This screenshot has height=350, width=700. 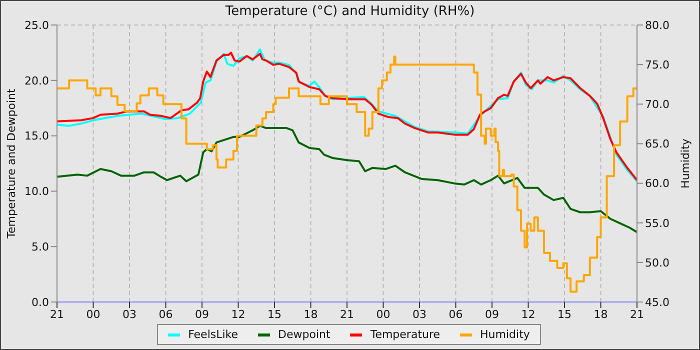 I want to click on y2-tick-label: 65.0, so click(x=657, y=144).